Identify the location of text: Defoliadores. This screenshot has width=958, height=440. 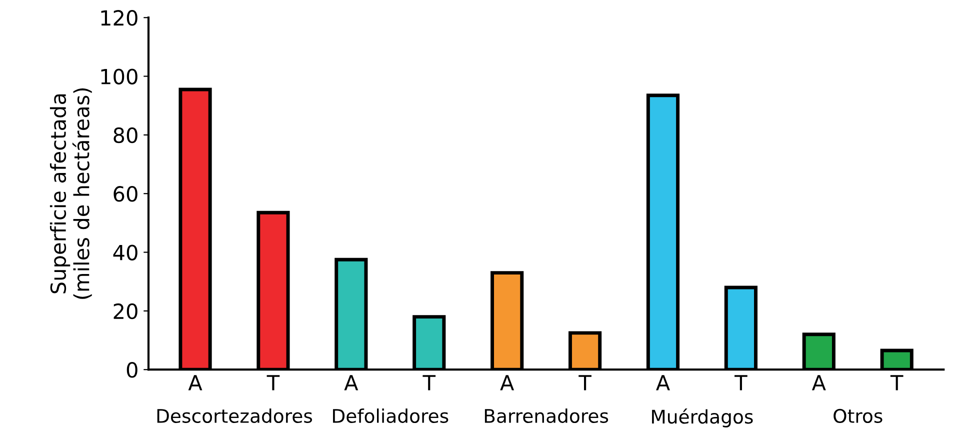
(390, 416).